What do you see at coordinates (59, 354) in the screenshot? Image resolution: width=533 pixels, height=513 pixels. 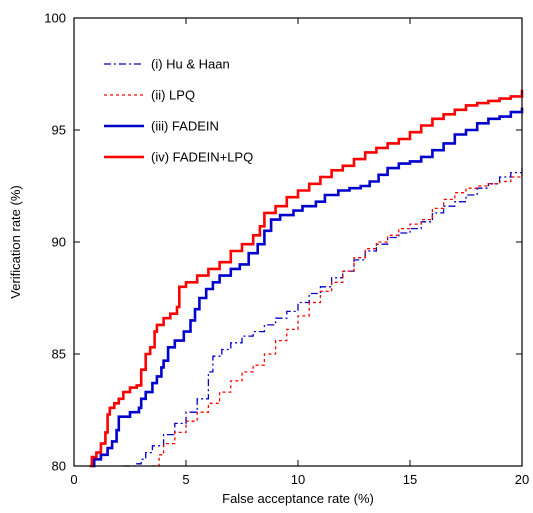 I see `y-tick-label: 85` at bounding box center [59, 354].